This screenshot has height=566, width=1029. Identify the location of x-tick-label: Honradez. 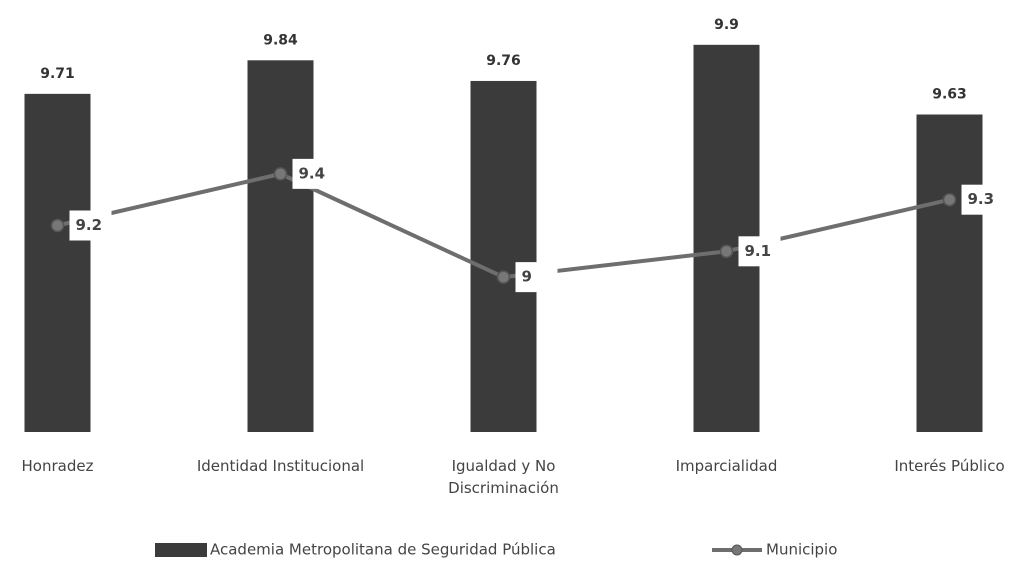
(57, 466).